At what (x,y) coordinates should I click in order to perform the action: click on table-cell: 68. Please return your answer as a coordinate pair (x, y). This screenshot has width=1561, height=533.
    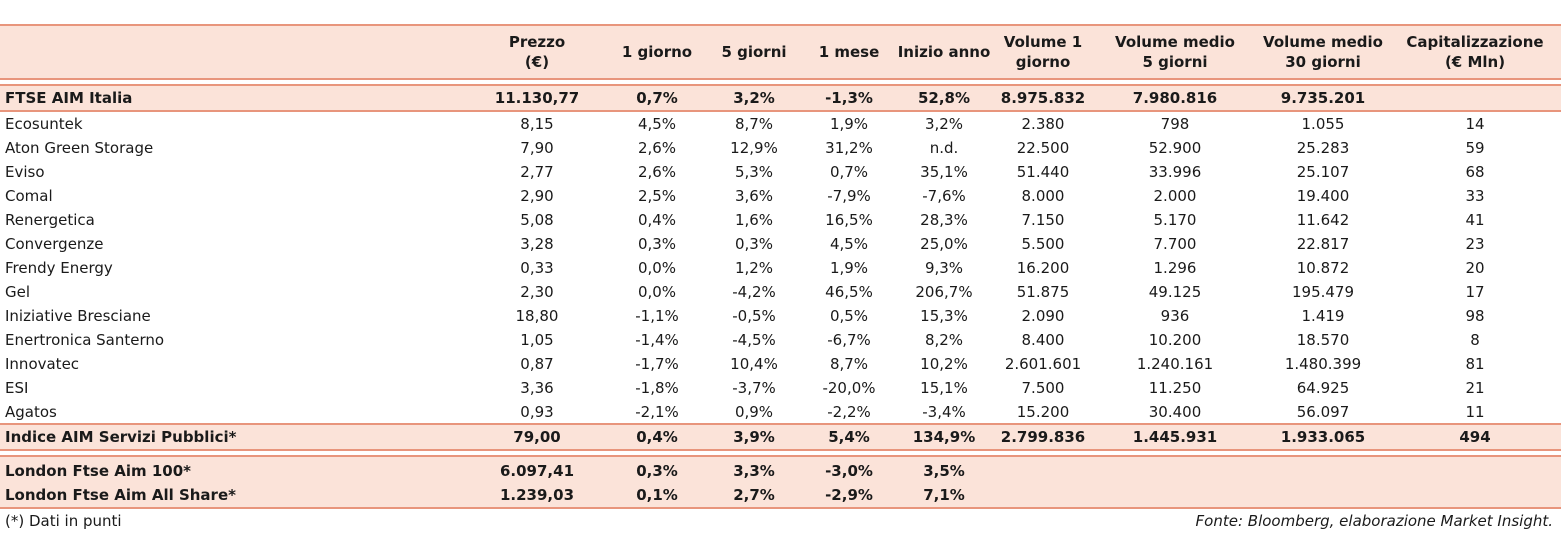
    Looking at the image, I should click on (1475, 172).